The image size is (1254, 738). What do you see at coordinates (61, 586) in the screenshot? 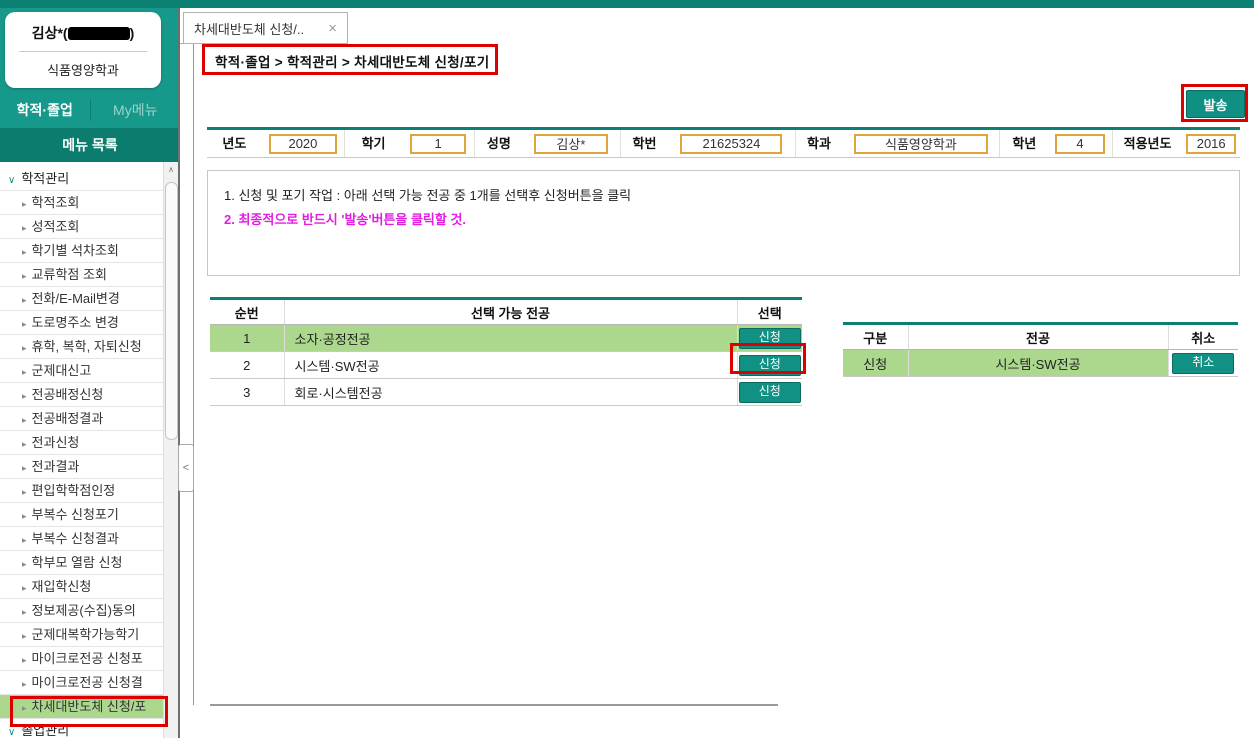
I see `sidebar-menu-item-label: 재입학신청` at bounding box center [61, 586].